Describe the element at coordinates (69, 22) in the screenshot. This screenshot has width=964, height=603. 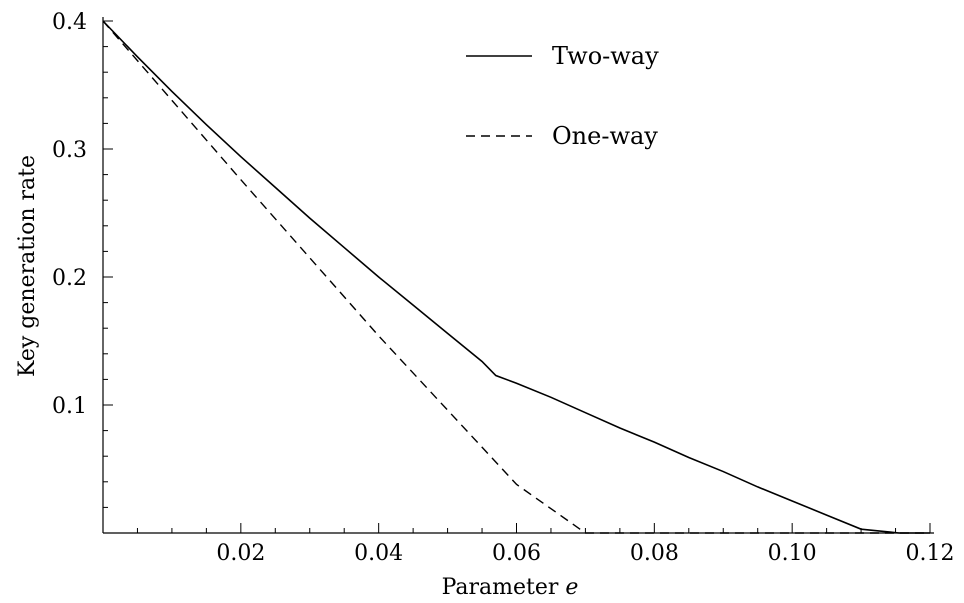
I see `y-tick-label: 0.4` at that location.